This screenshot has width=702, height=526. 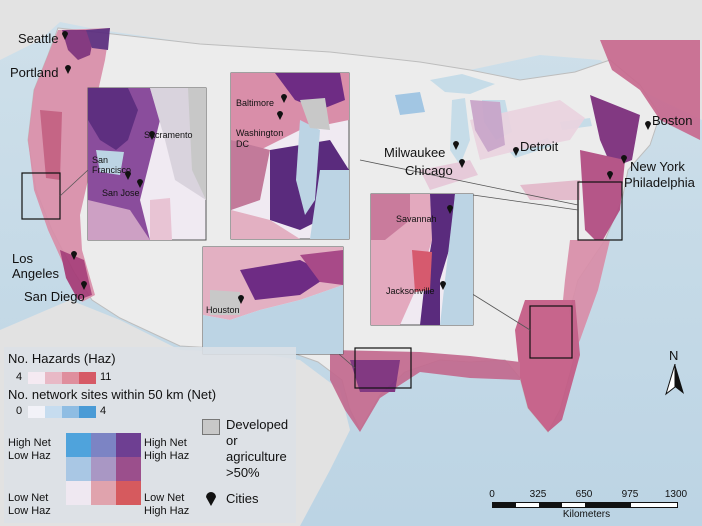 What do you see at coordinates (35, 273) in the screenshot?
I see `city-label-los-angeles-2: Angeles` at bounding box center [35, 273].